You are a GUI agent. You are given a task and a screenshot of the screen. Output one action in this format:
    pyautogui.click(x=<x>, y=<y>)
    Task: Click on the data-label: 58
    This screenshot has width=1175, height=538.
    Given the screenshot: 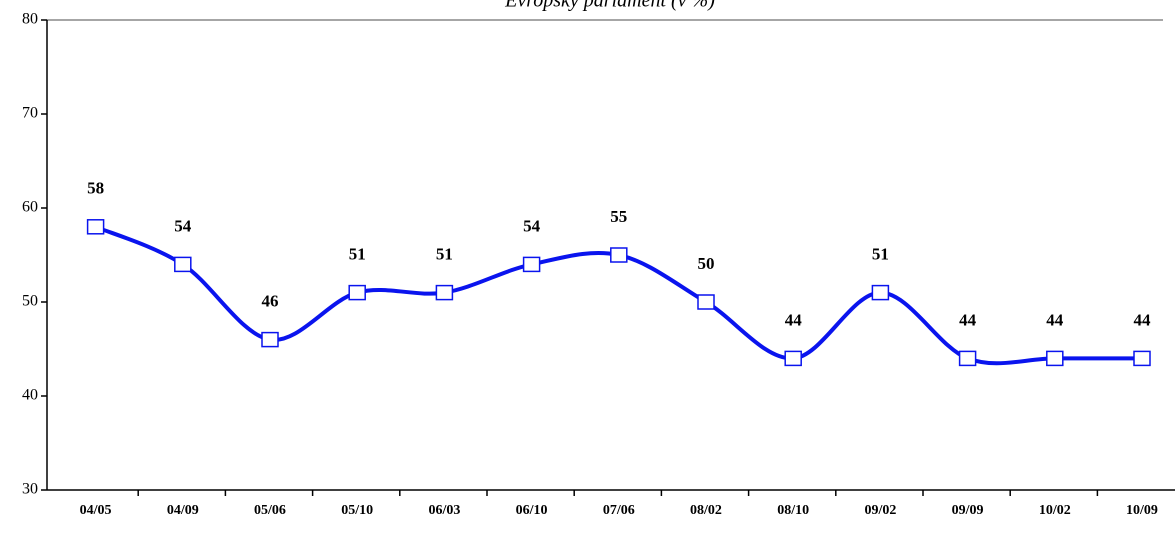 What is the action you would take?
    pyautogui.click(x=95, y=188)
    